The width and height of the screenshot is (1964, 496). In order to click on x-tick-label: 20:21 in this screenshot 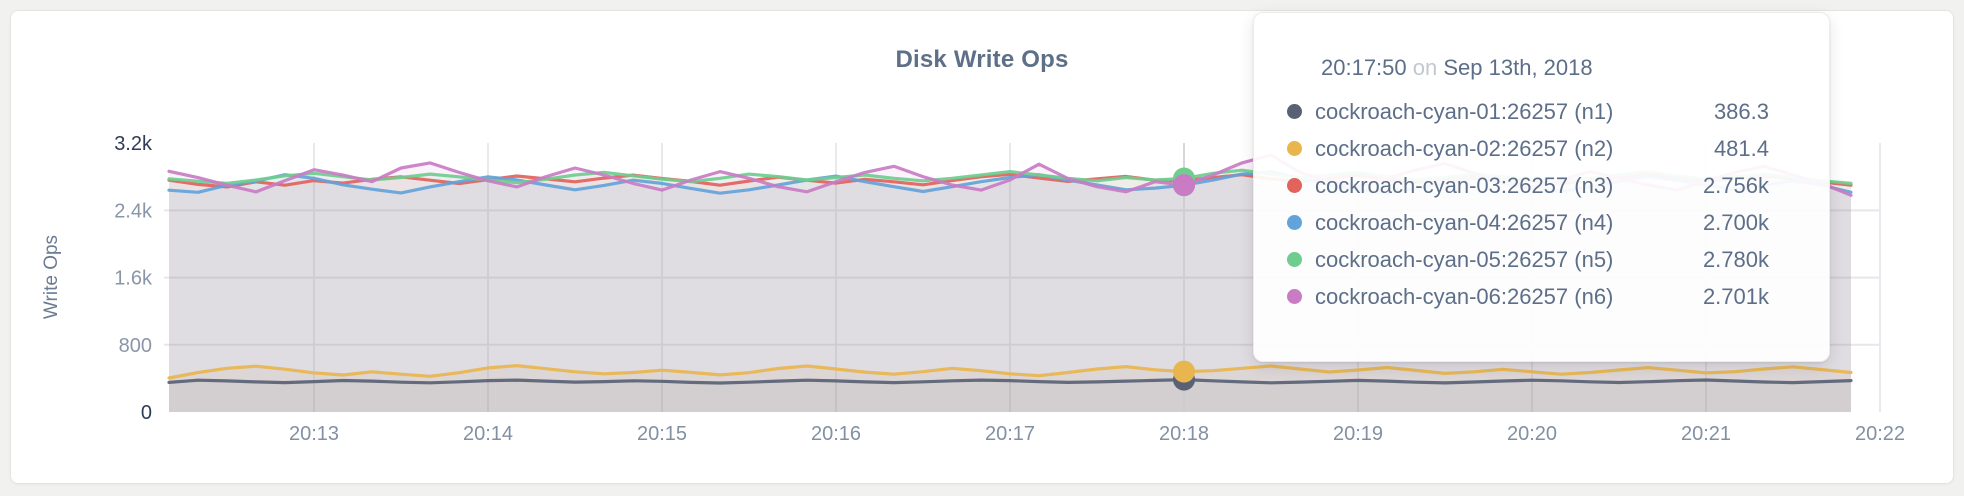, I will do `click(1706, 434)`.